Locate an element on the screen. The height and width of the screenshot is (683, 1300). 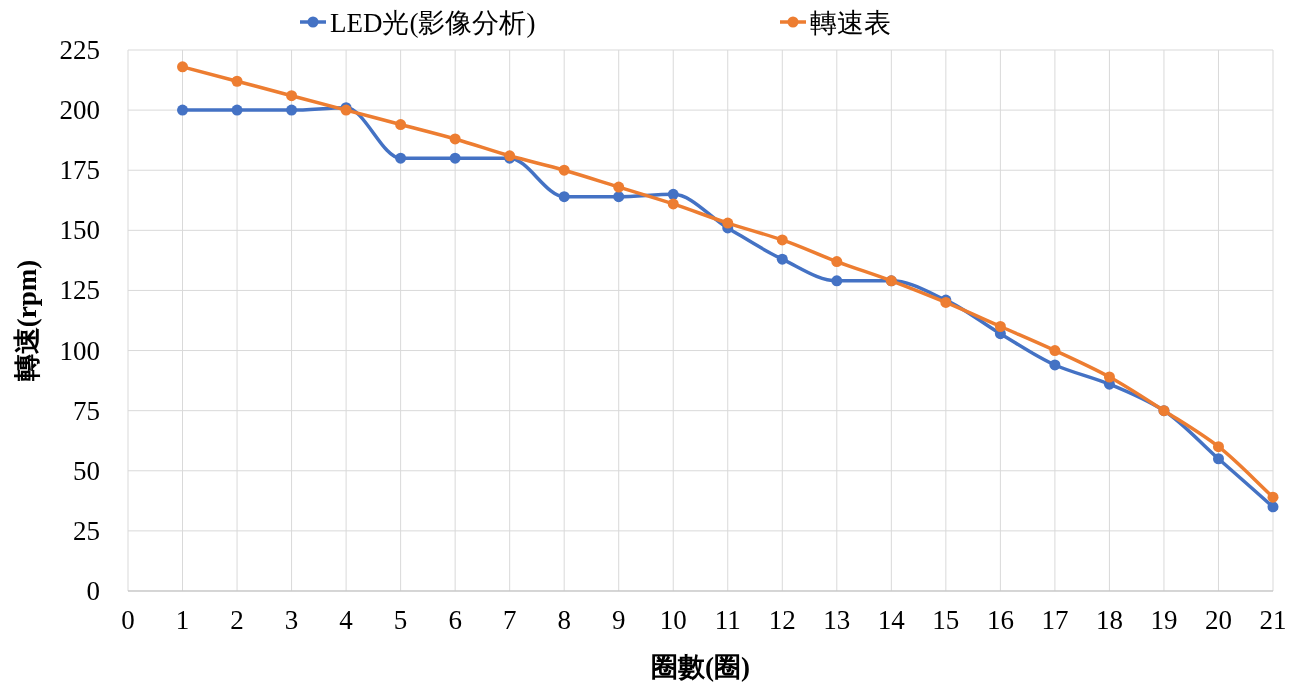
x-tick-label: 0 is located at coordinates (128, 620).